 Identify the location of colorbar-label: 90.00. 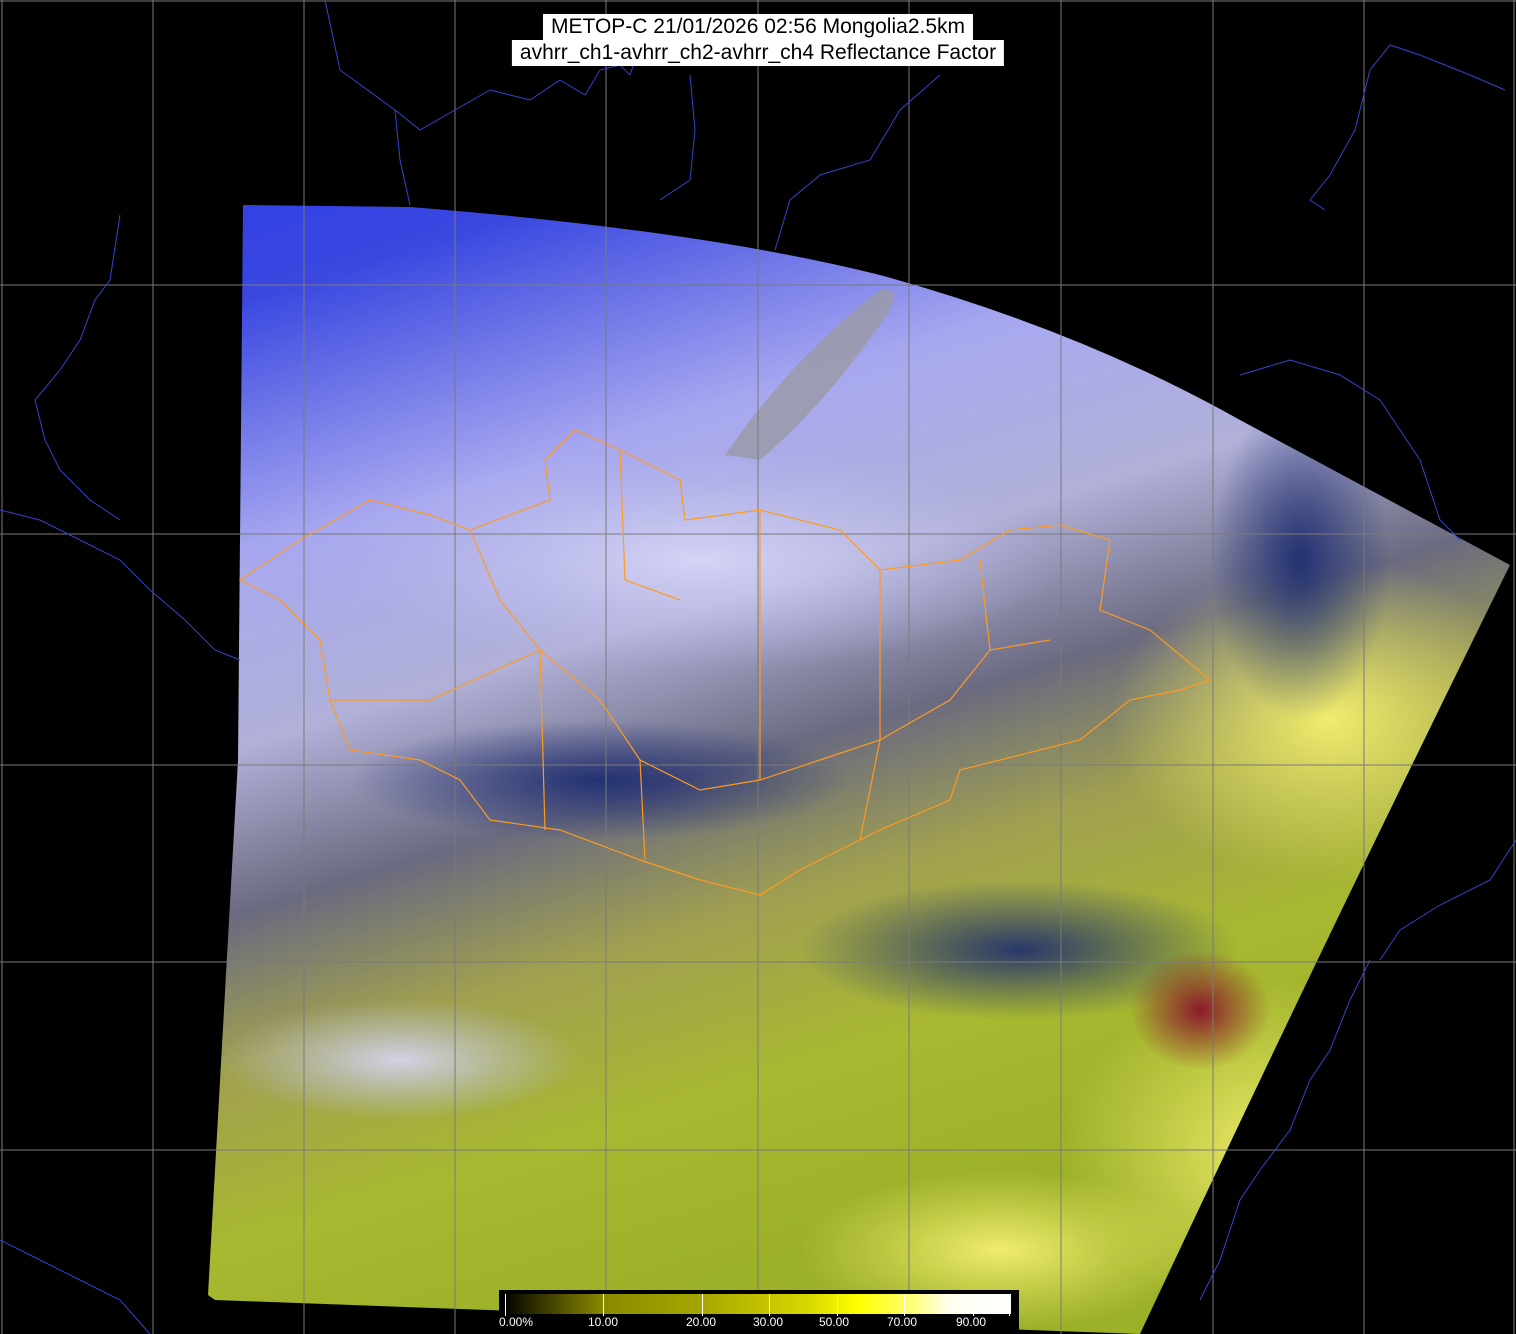
(971, 1322).